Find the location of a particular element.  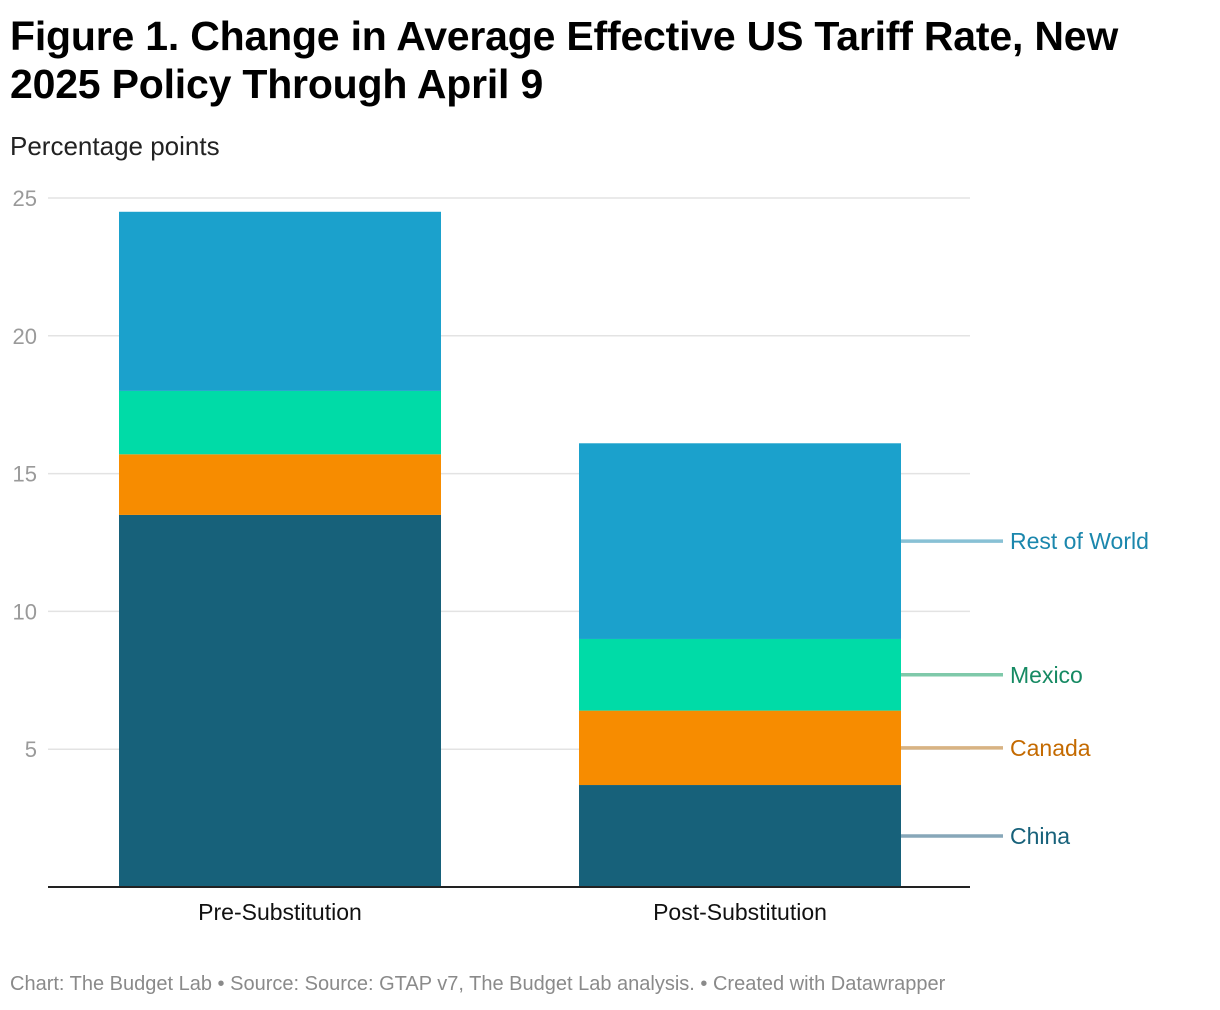

y-tick-label: 25 is located at coordinates (25, 198).